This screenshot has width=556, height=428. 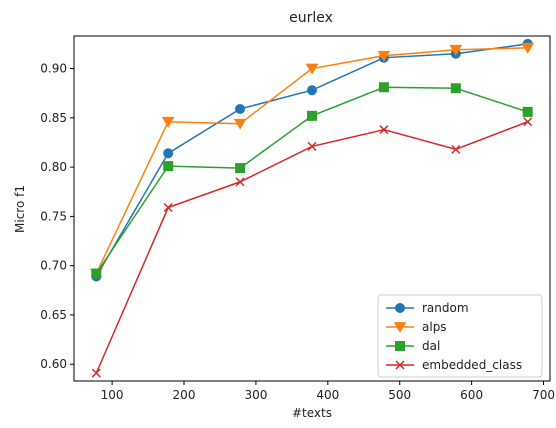 I want to click on legend-label: dal, so click(x=431, y=346).